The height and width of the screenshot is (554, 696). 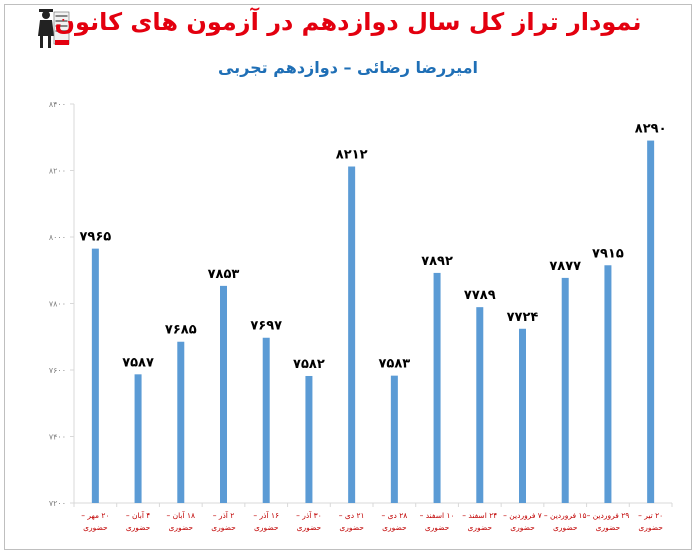 What do you see at coordinates (394, 364) in the screenshot?
I see `data-label: ۷۵۸۳` at bounding box center [394, 364].